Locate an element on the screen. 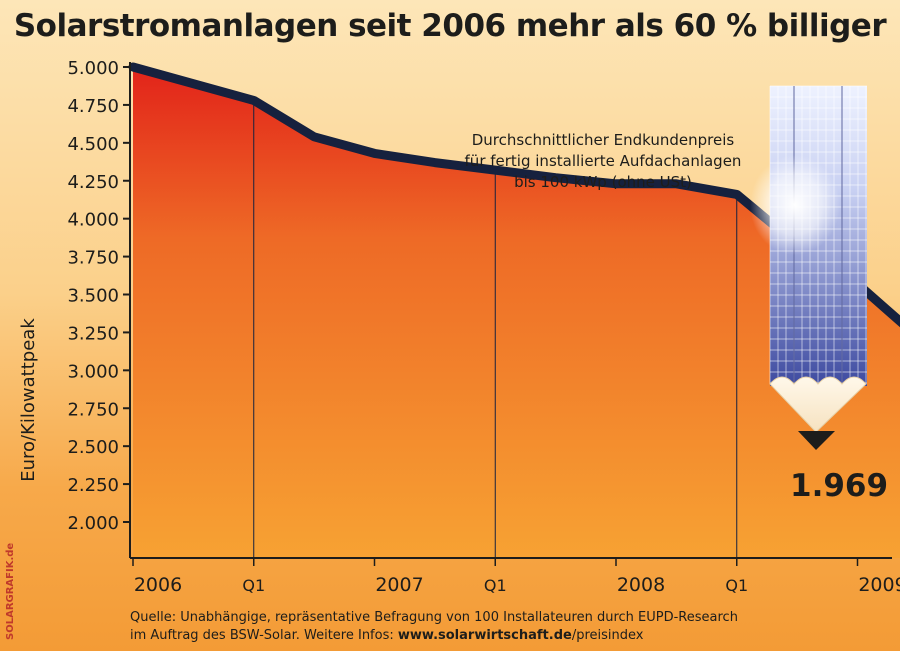 The image size is (900, 651). note-line: für fertig installierte Aufdachanlagen is located at coordinates (603, 161).